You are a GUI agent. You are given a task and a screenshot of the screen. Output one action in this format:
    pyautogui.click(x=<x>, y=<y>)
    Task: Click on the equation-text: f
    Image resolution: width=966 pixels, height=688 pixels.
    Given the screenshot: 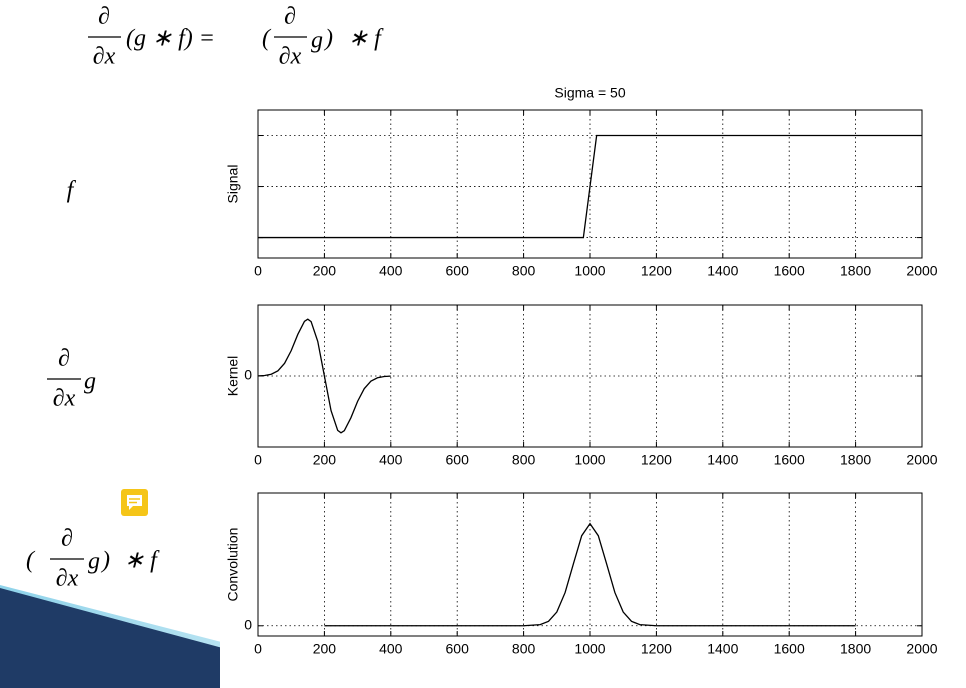 What is the action you would take?
    pyautogui.click(x=72, y=191)
    